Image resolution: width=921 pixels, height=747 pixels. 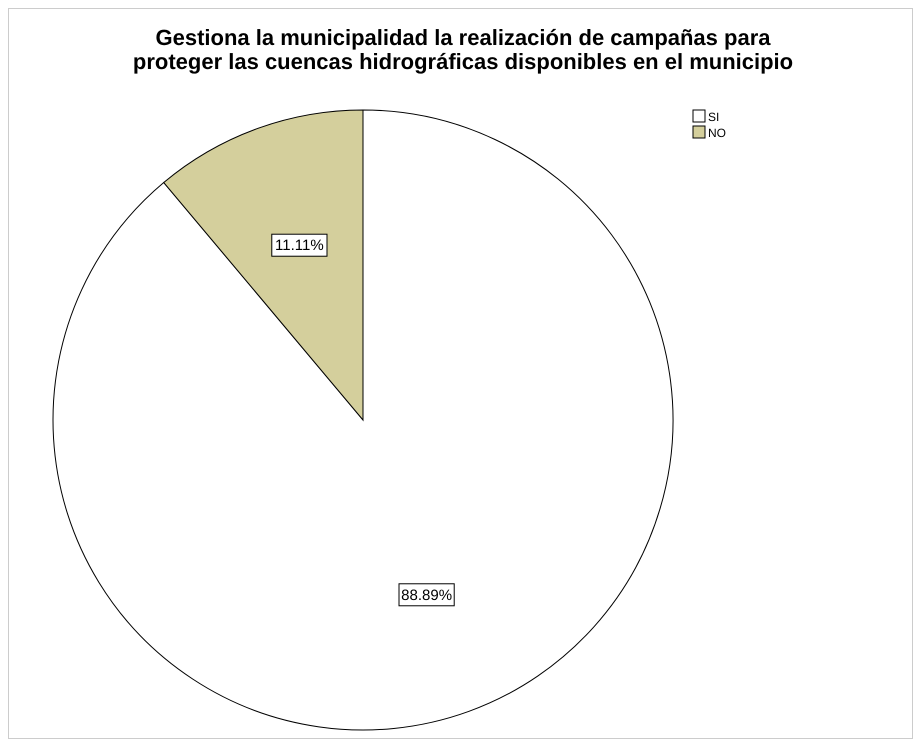 I want to click on data-label: 11.11%, so click(x=299, y=245).